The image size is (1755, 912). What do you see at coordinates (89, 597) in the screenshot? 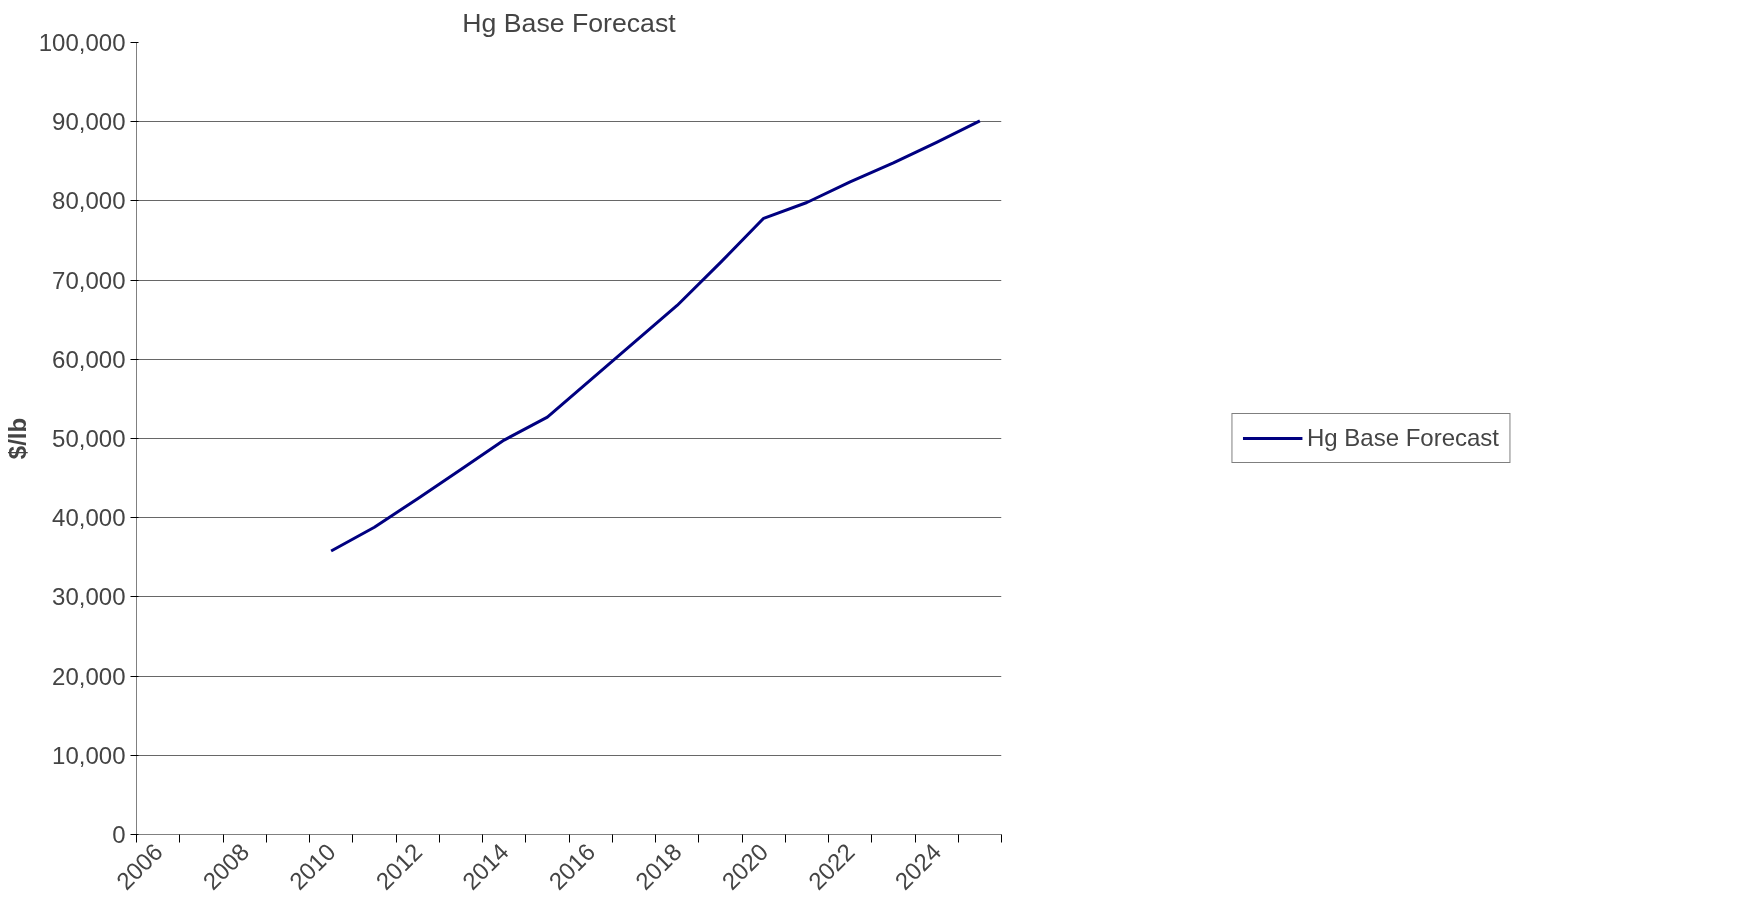
I see `y-tick-label: 30,000` at bounding box center [89, 597].